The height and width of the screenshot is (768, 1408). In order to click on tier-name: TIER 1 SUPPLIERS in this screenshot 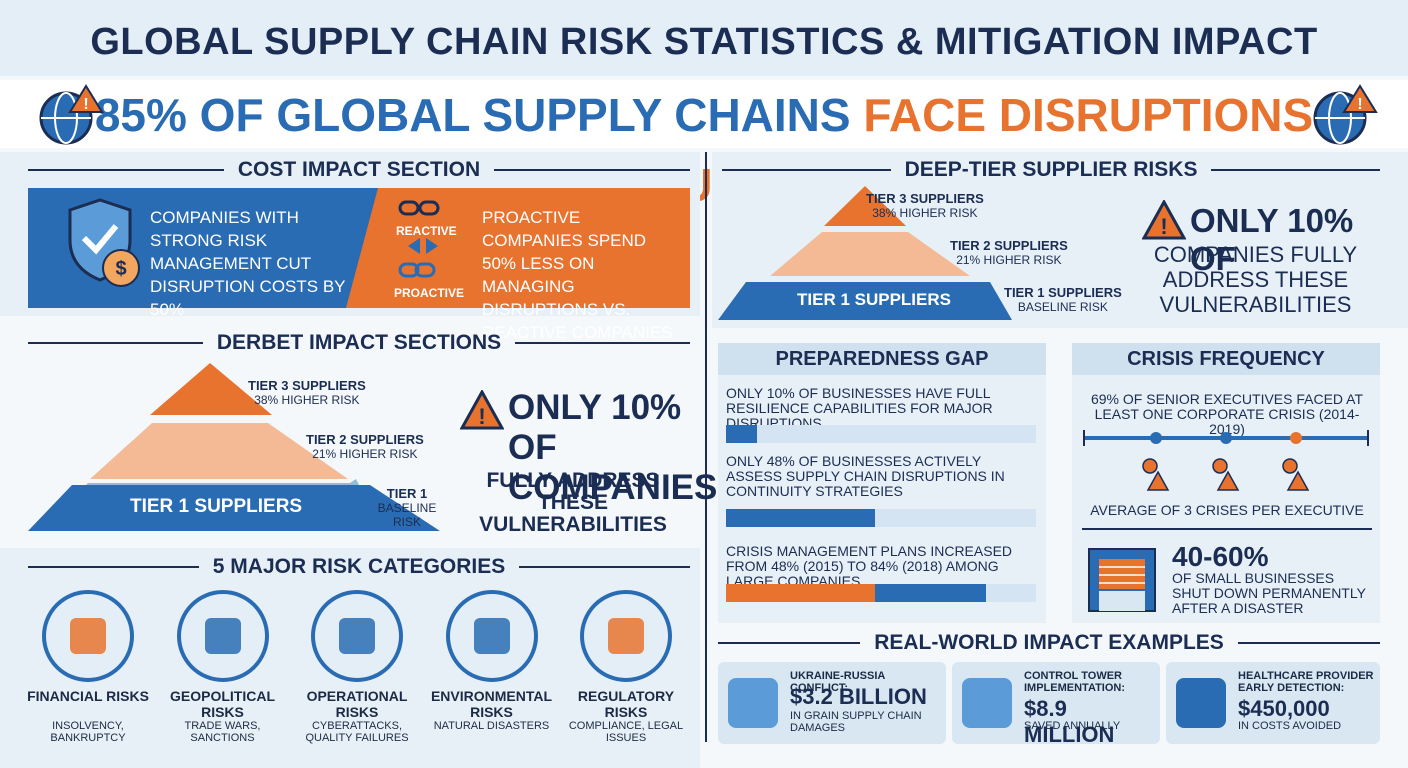, I will do `click(1063, 292)`.